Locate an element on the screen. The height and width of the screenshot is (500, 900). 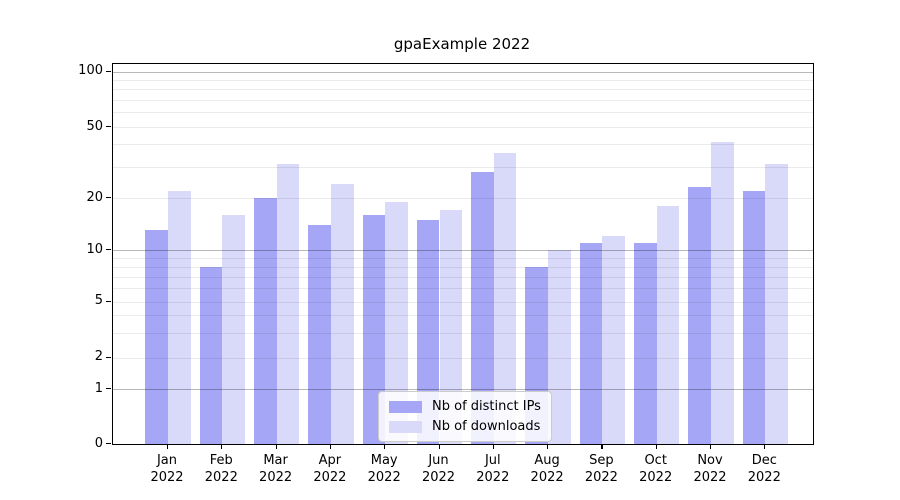
x-tick-label-jun: Jun 2022 is located at coordinates (438, 469).